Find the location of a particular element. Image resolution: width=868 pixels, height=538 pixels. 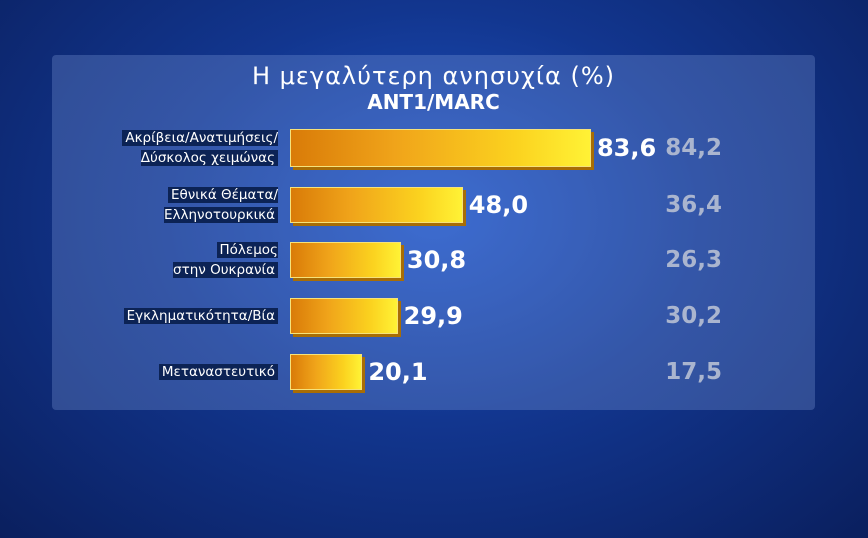

category-label: Μεταναστευτικό is located at coordinates (218, 372).